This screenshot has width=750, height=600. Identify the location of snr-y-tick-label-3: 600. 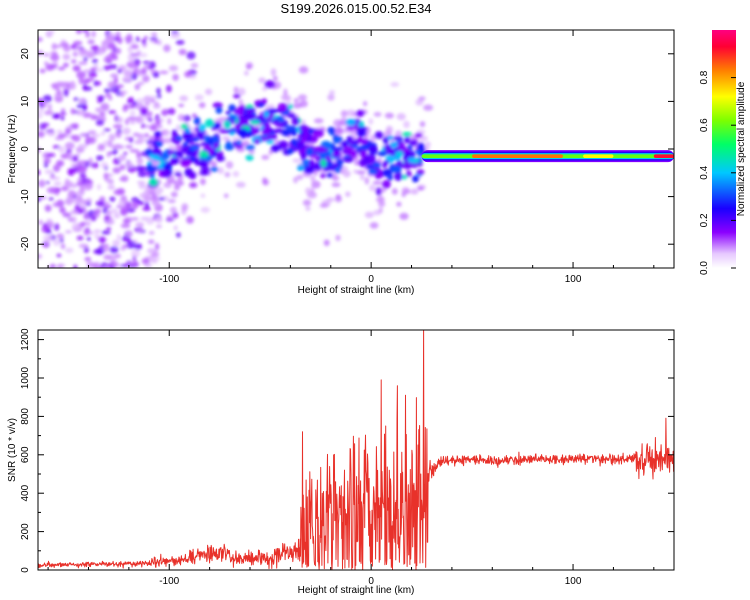
(25, 454).